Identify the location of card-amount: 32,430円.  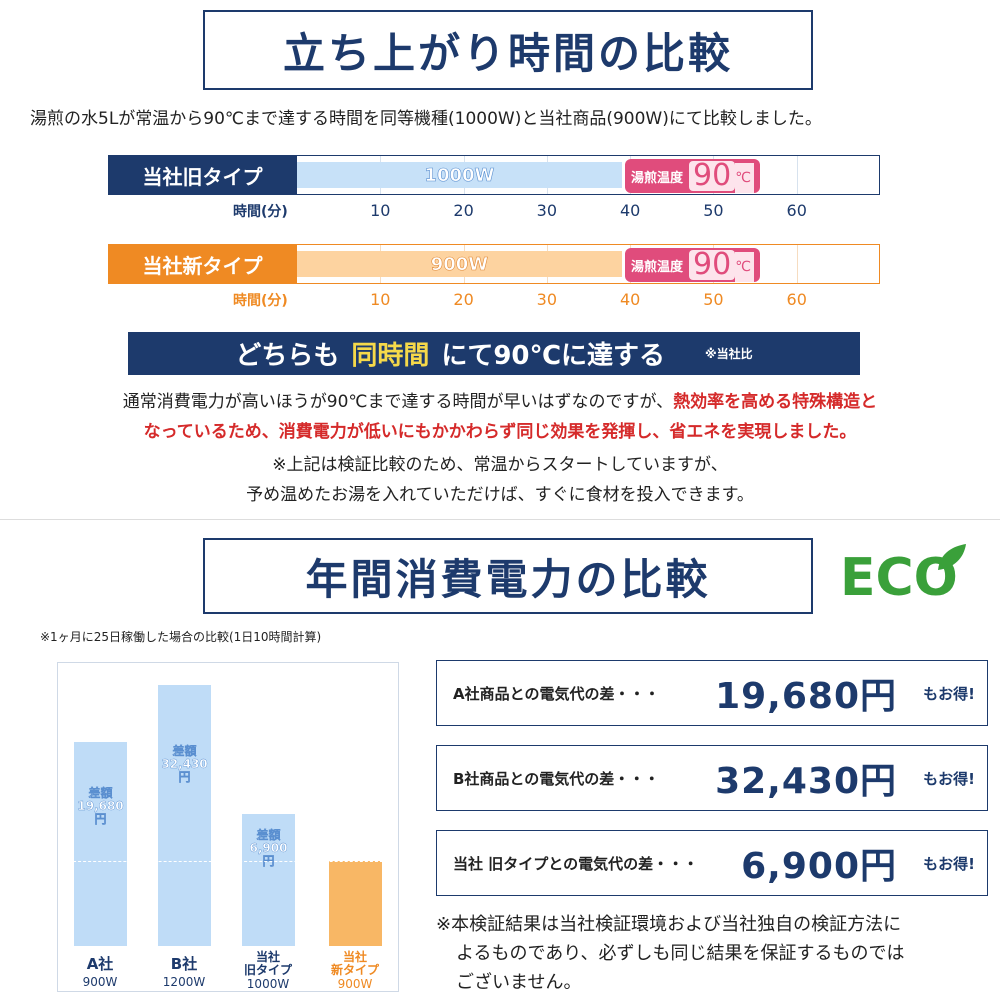
(806, 781).